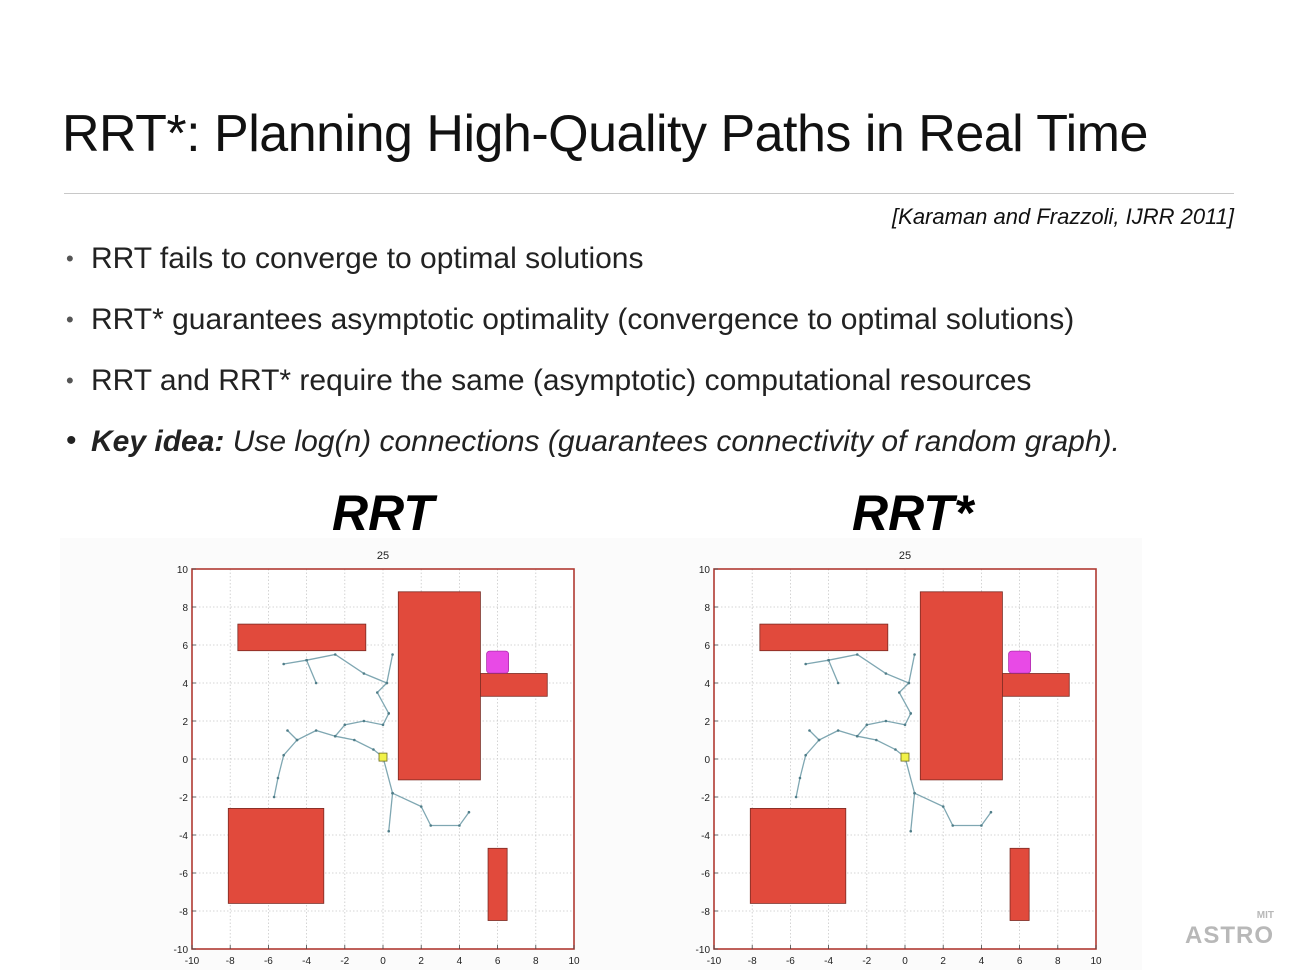  Describe the element at coordinates (183, 912) in the screenshot. I see `y-tick-label: -8` at that location.